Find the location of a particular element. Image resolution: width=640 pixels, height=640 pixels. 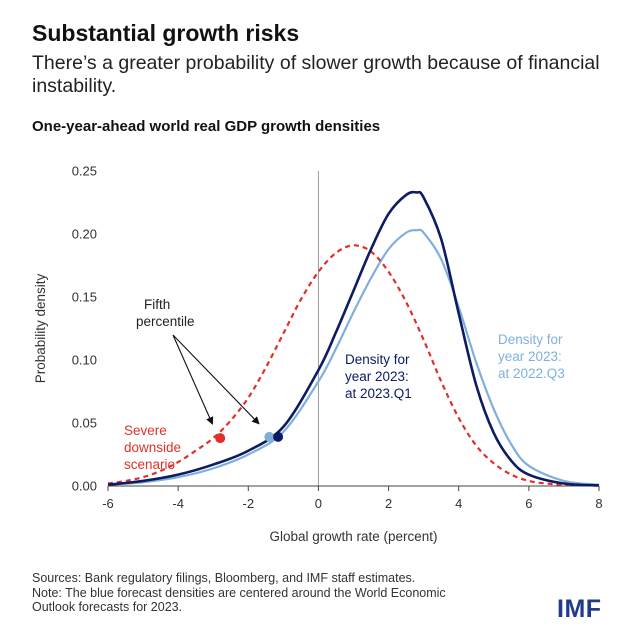

y-axis-title: Probability density is located at coordinates (40, 328).